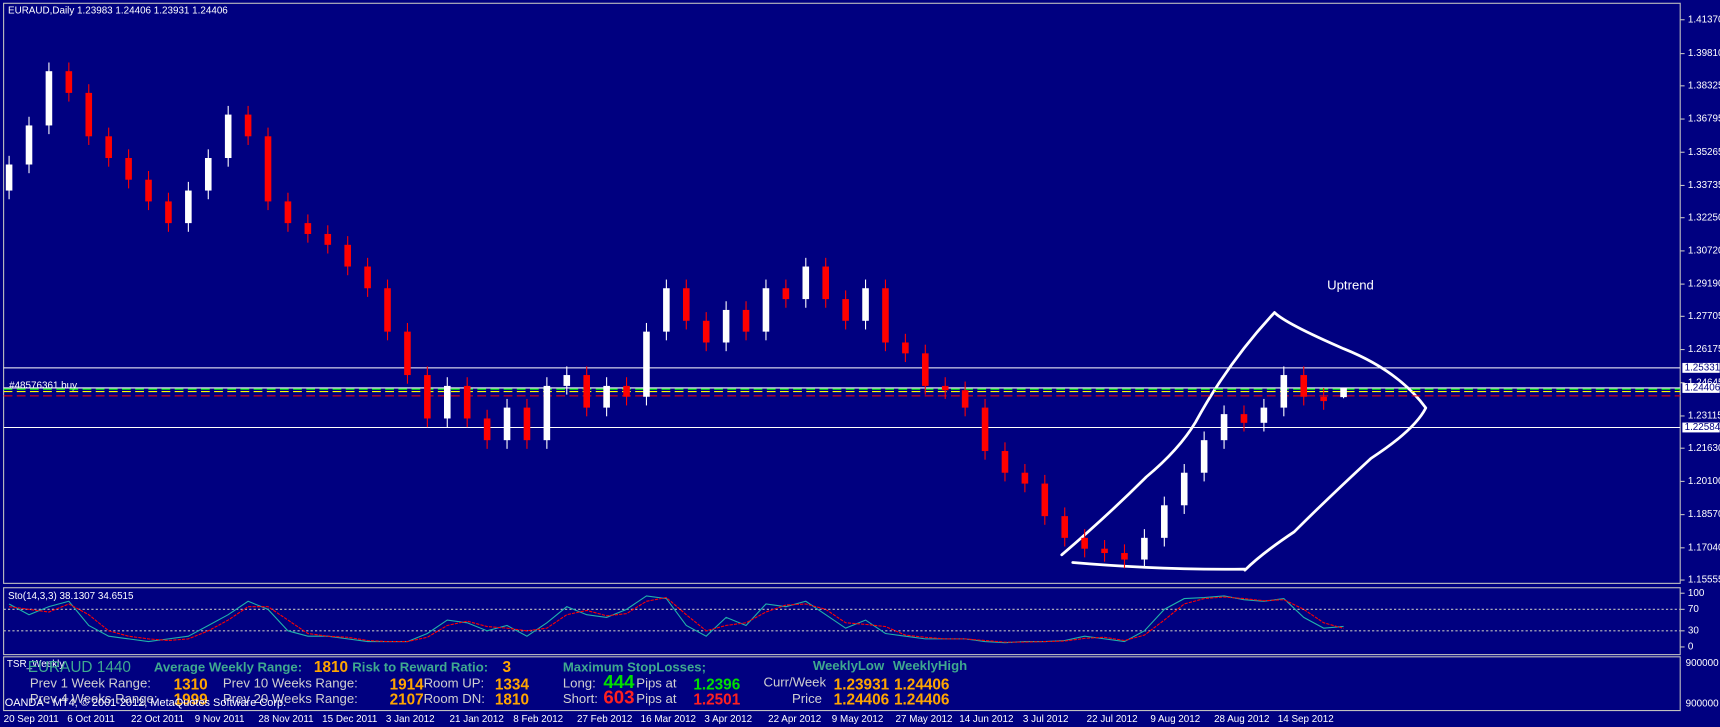 The width and height of the screenshot is (1720, 727). What do you see at coordinates (1693, 609) in the screenshot?
I see `y-tick-label: 70` at bounding box center [1693, 609].